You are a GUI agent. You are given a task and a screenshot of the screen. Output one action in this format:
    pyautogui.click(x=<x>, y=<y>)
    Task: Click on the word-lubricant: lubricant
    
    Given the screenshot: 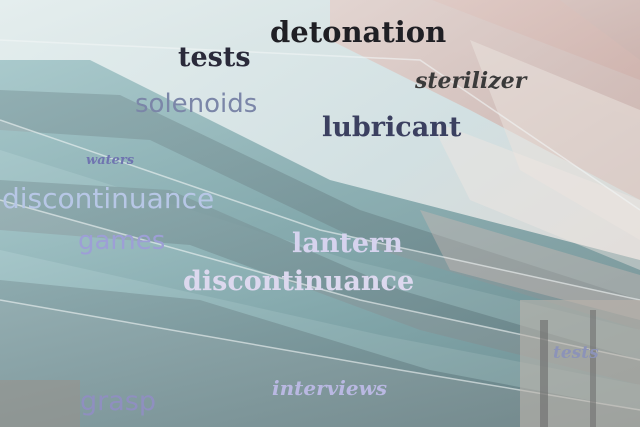 What is the action you would take?
    pyautogui.click(x=392, y=127)
    